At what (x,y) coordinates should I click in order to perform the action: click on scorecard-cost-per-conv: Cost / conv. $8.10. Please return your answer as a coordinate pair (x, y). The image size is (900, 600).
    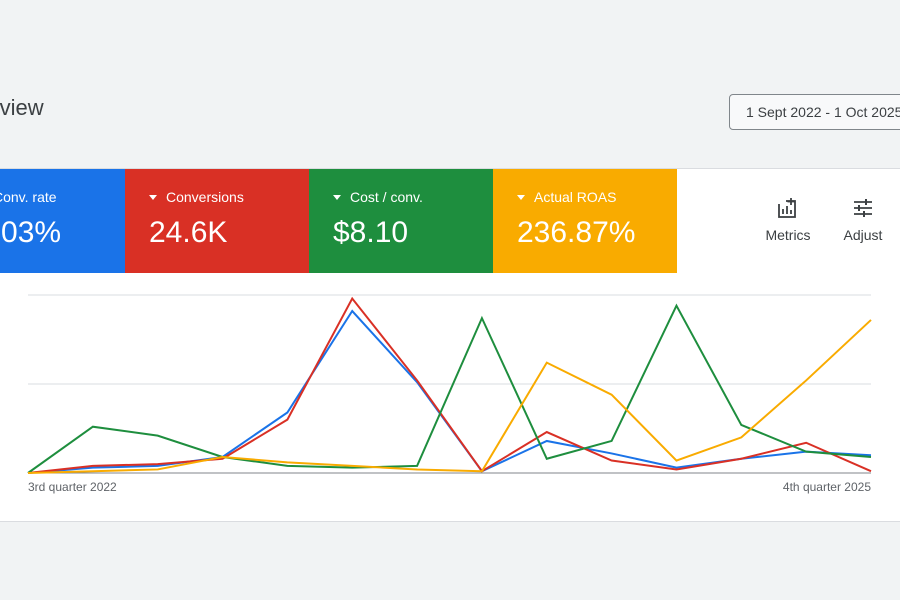
    Looking at the image, I should click on (401, 221).